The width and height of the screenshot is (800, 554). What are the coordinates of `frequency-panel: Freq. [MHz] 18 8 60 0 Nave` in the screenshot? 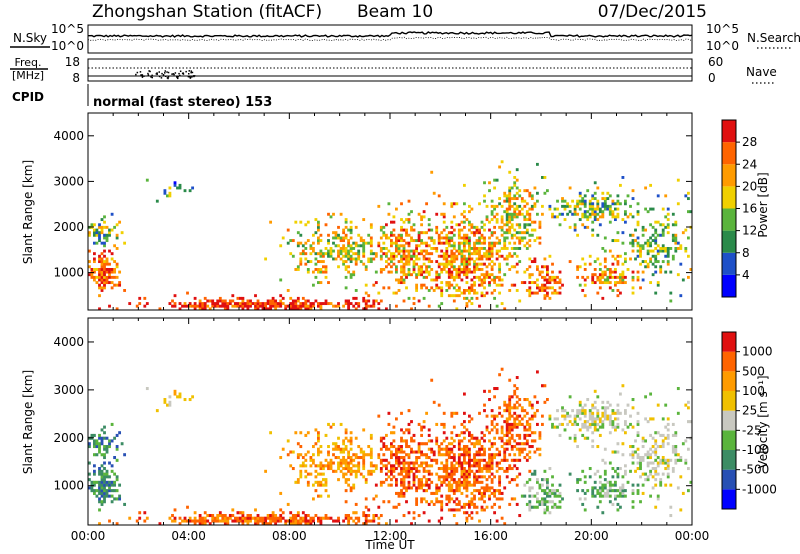 It's located at (393, 70).